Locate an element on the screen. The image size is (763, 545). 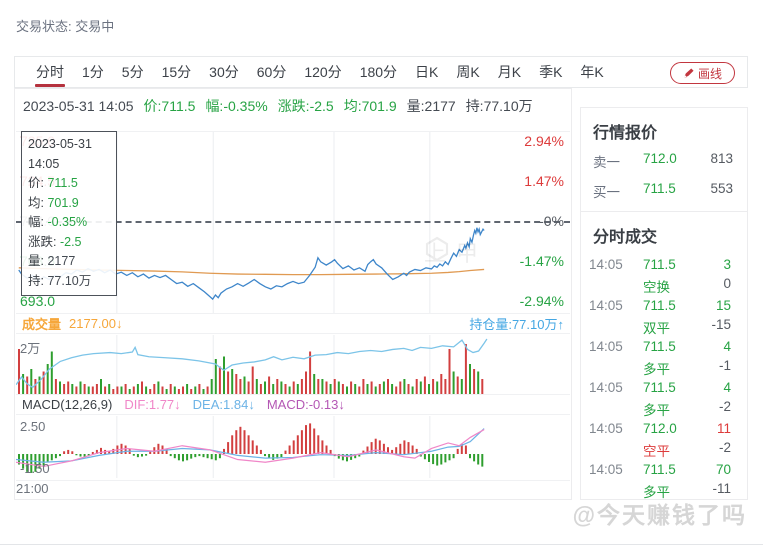
page-watermark: @今天赚钱了吗 is located at coordinates (659, 515).